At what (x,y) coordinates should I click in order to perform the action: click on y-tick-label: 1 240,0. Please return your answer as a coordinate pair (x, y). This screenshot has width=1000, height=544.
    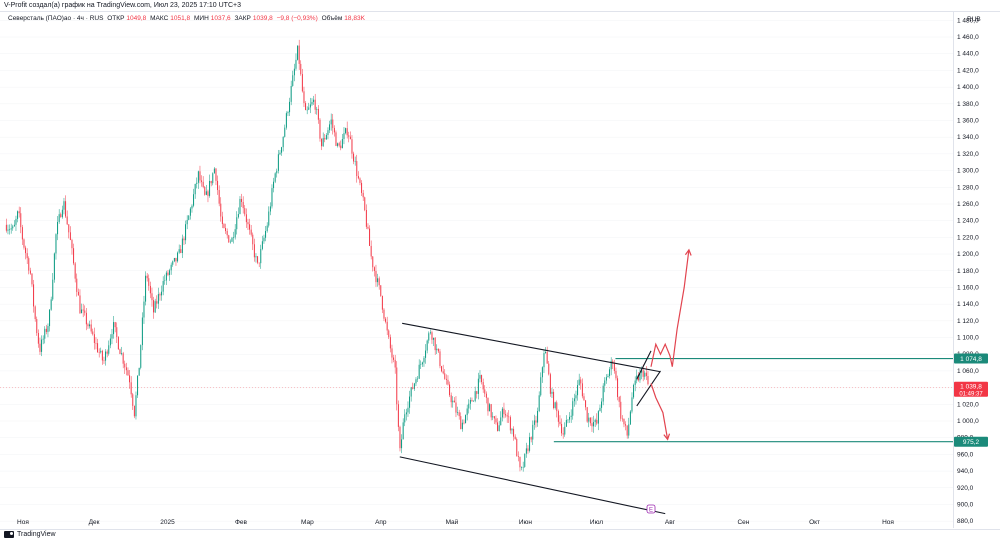
    Looking at the image, I should click on (968, 221).